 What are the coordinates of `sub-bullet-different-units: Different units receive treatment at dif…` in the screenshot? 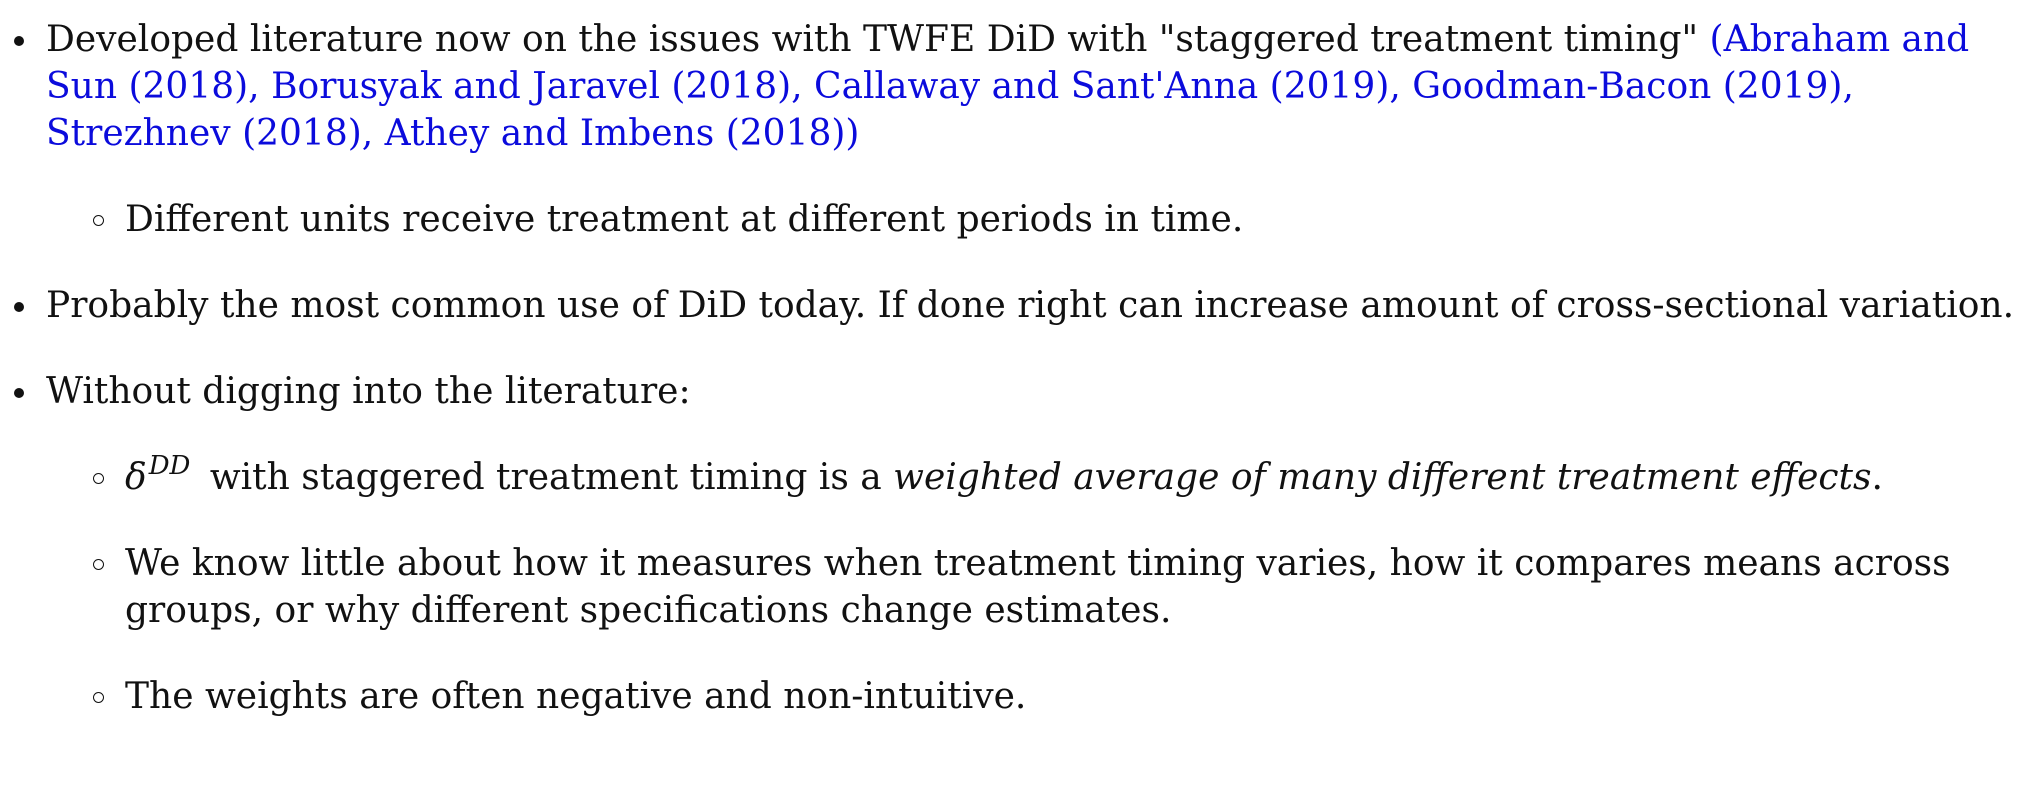 It's located at (1016, 219).